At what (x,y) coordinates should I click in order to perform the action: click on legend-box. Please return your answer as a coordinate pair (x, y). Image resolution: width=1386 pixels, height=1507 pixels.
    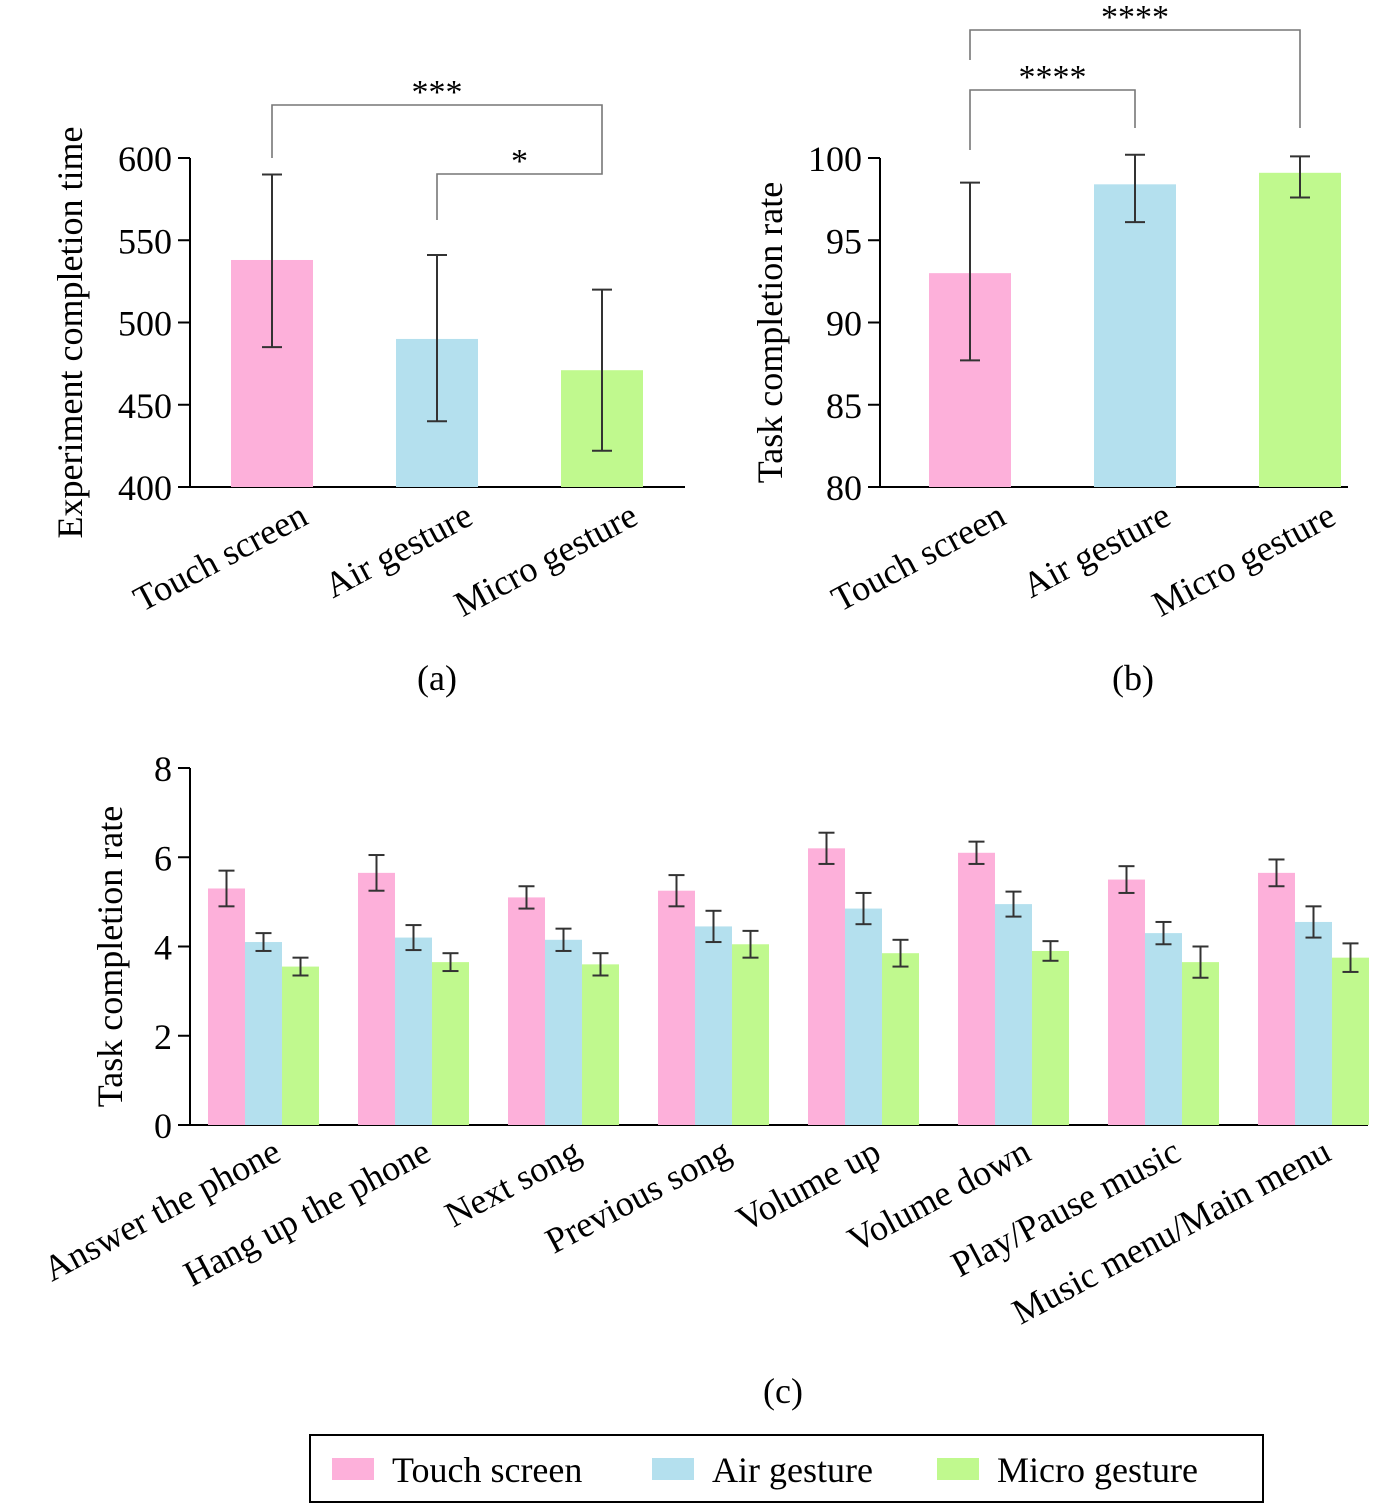
    Looking at the image, I should click on (786, 1468).